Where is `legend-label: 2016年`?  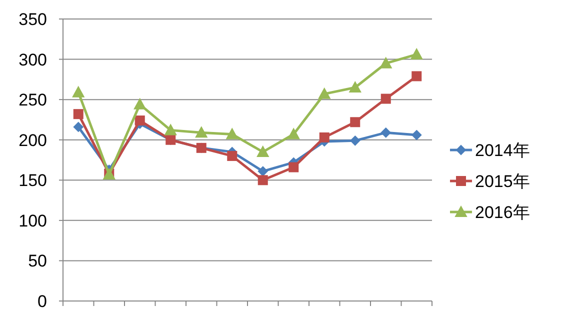 legend-label: 2016年 is located at coordinates (502, 212).